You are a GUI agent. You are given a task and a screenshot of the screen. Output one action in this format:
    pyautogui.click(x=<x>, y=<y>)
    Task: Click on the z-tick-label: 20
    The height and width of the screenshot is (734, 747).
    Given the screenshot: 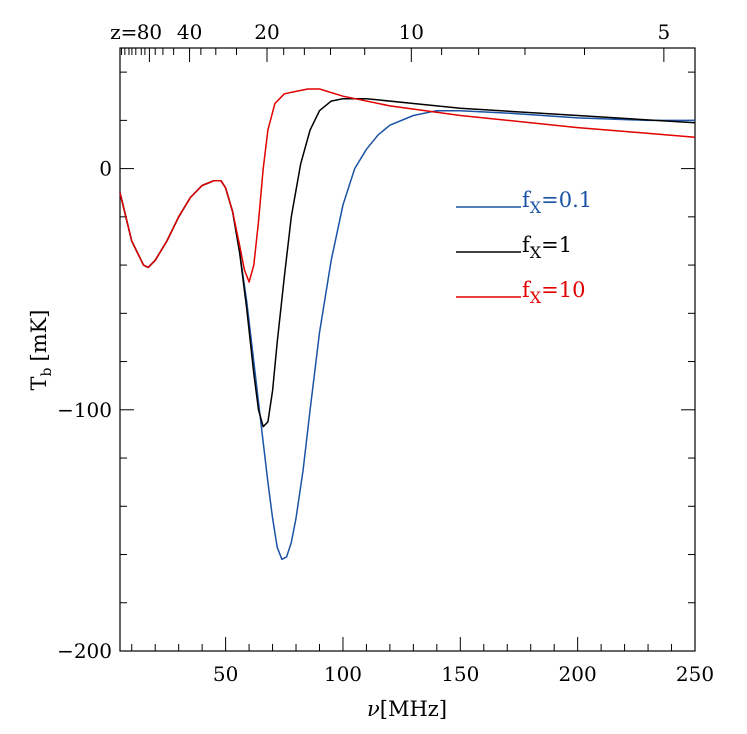 What is the action you would take?
    pyautogui.click(x=266, y=32)
    